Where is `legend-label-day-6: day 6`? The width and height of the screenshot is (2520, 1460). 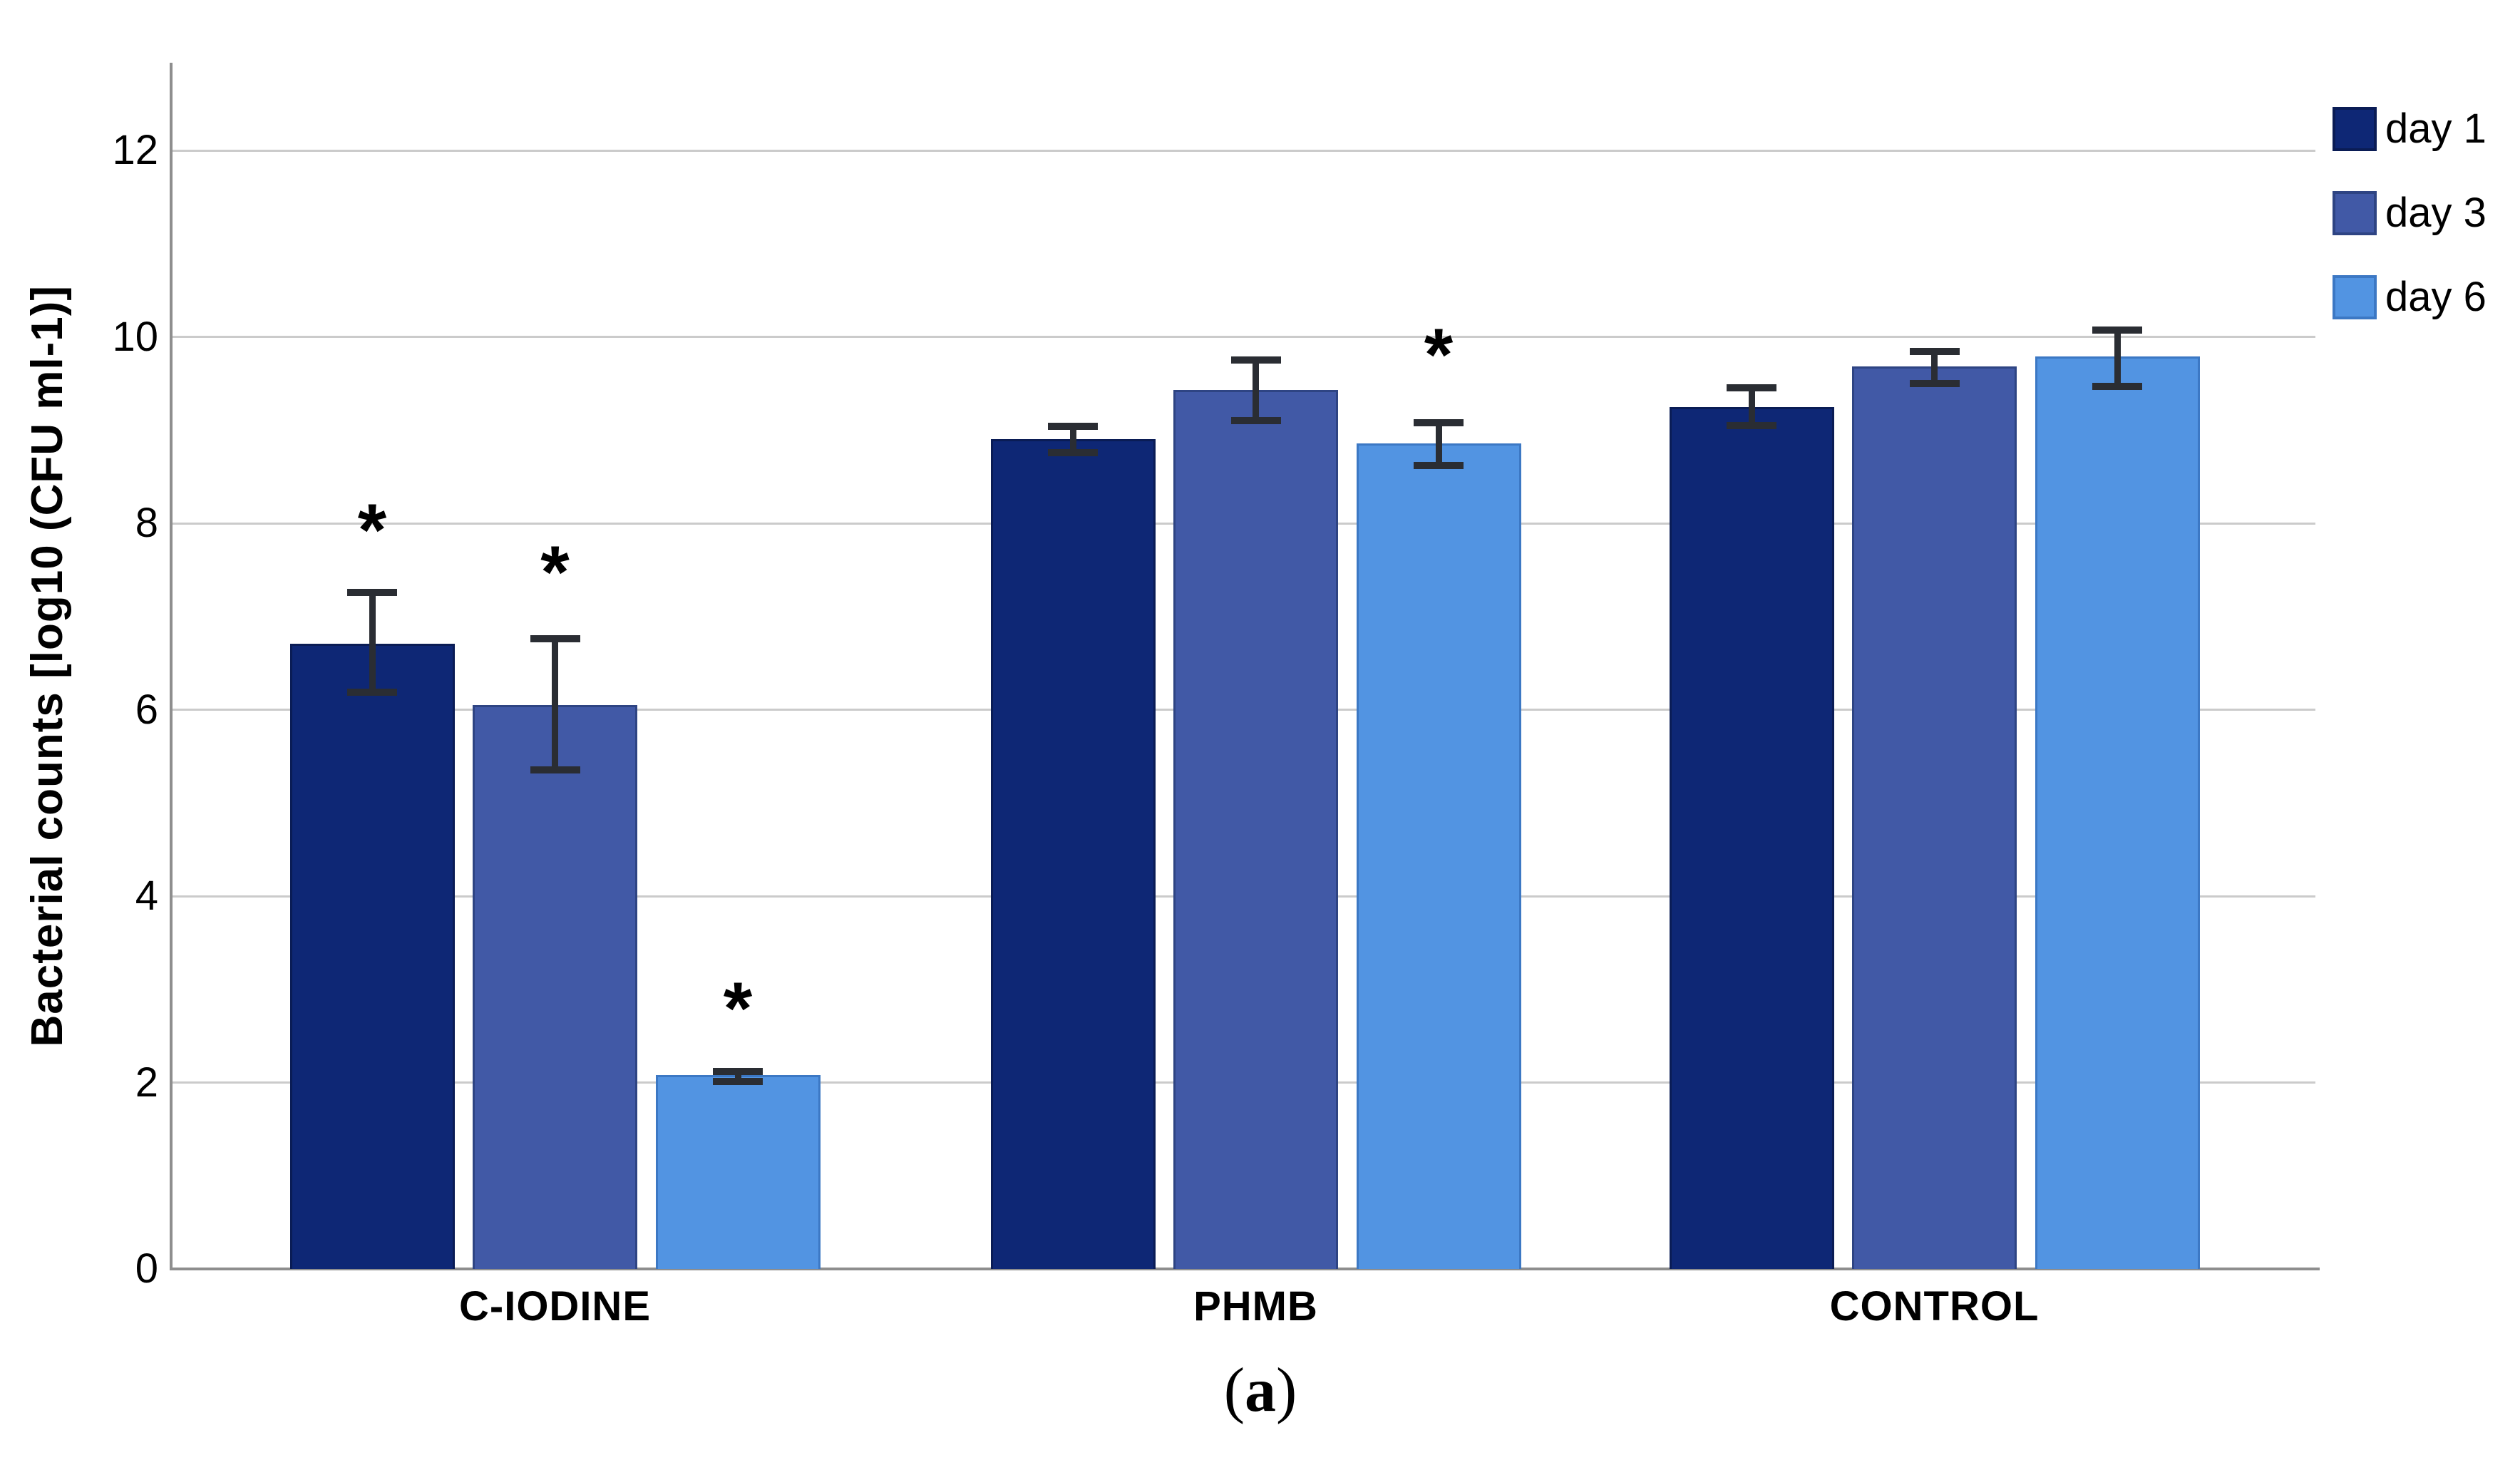
legend-label-day-6: day 6 is located at coordinates (2435, 297).